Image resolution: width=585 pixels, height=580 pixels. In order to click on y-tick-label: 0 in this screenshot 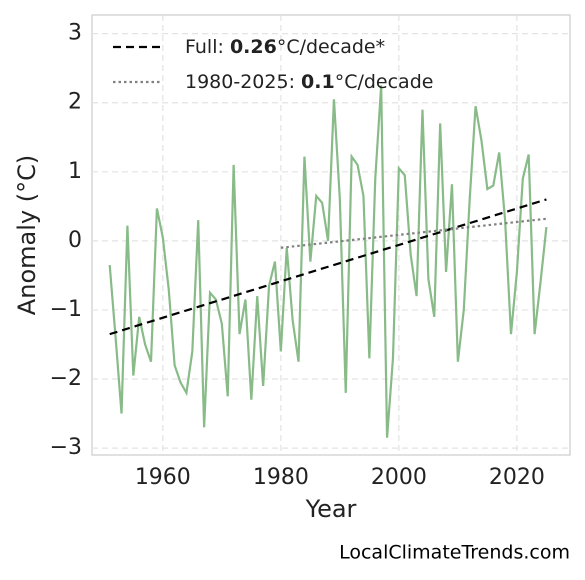, I will do `click(75, 240)`.